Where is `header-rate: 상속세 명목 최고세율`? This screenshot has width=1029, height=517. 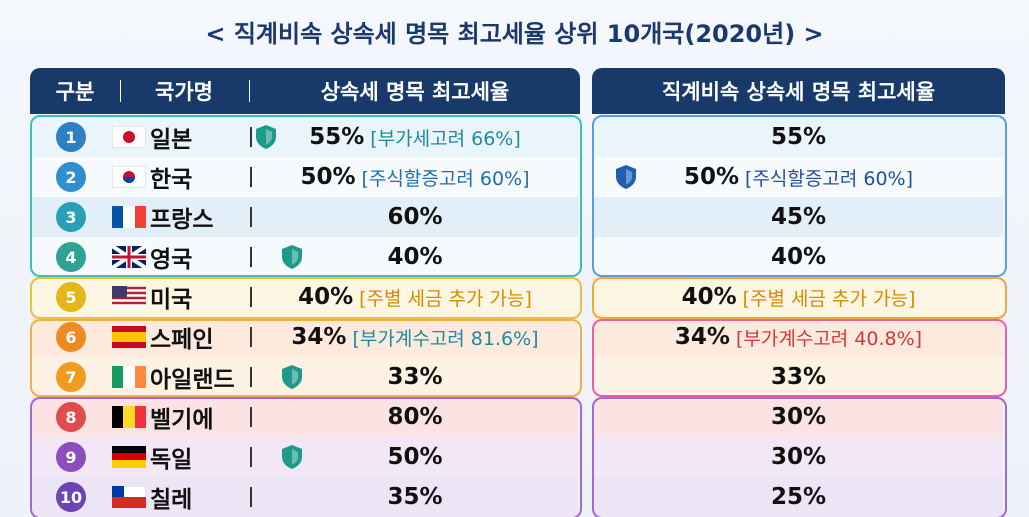
header-rate: 상속세 명목 최고세율 is located at coordinates (415, 92).